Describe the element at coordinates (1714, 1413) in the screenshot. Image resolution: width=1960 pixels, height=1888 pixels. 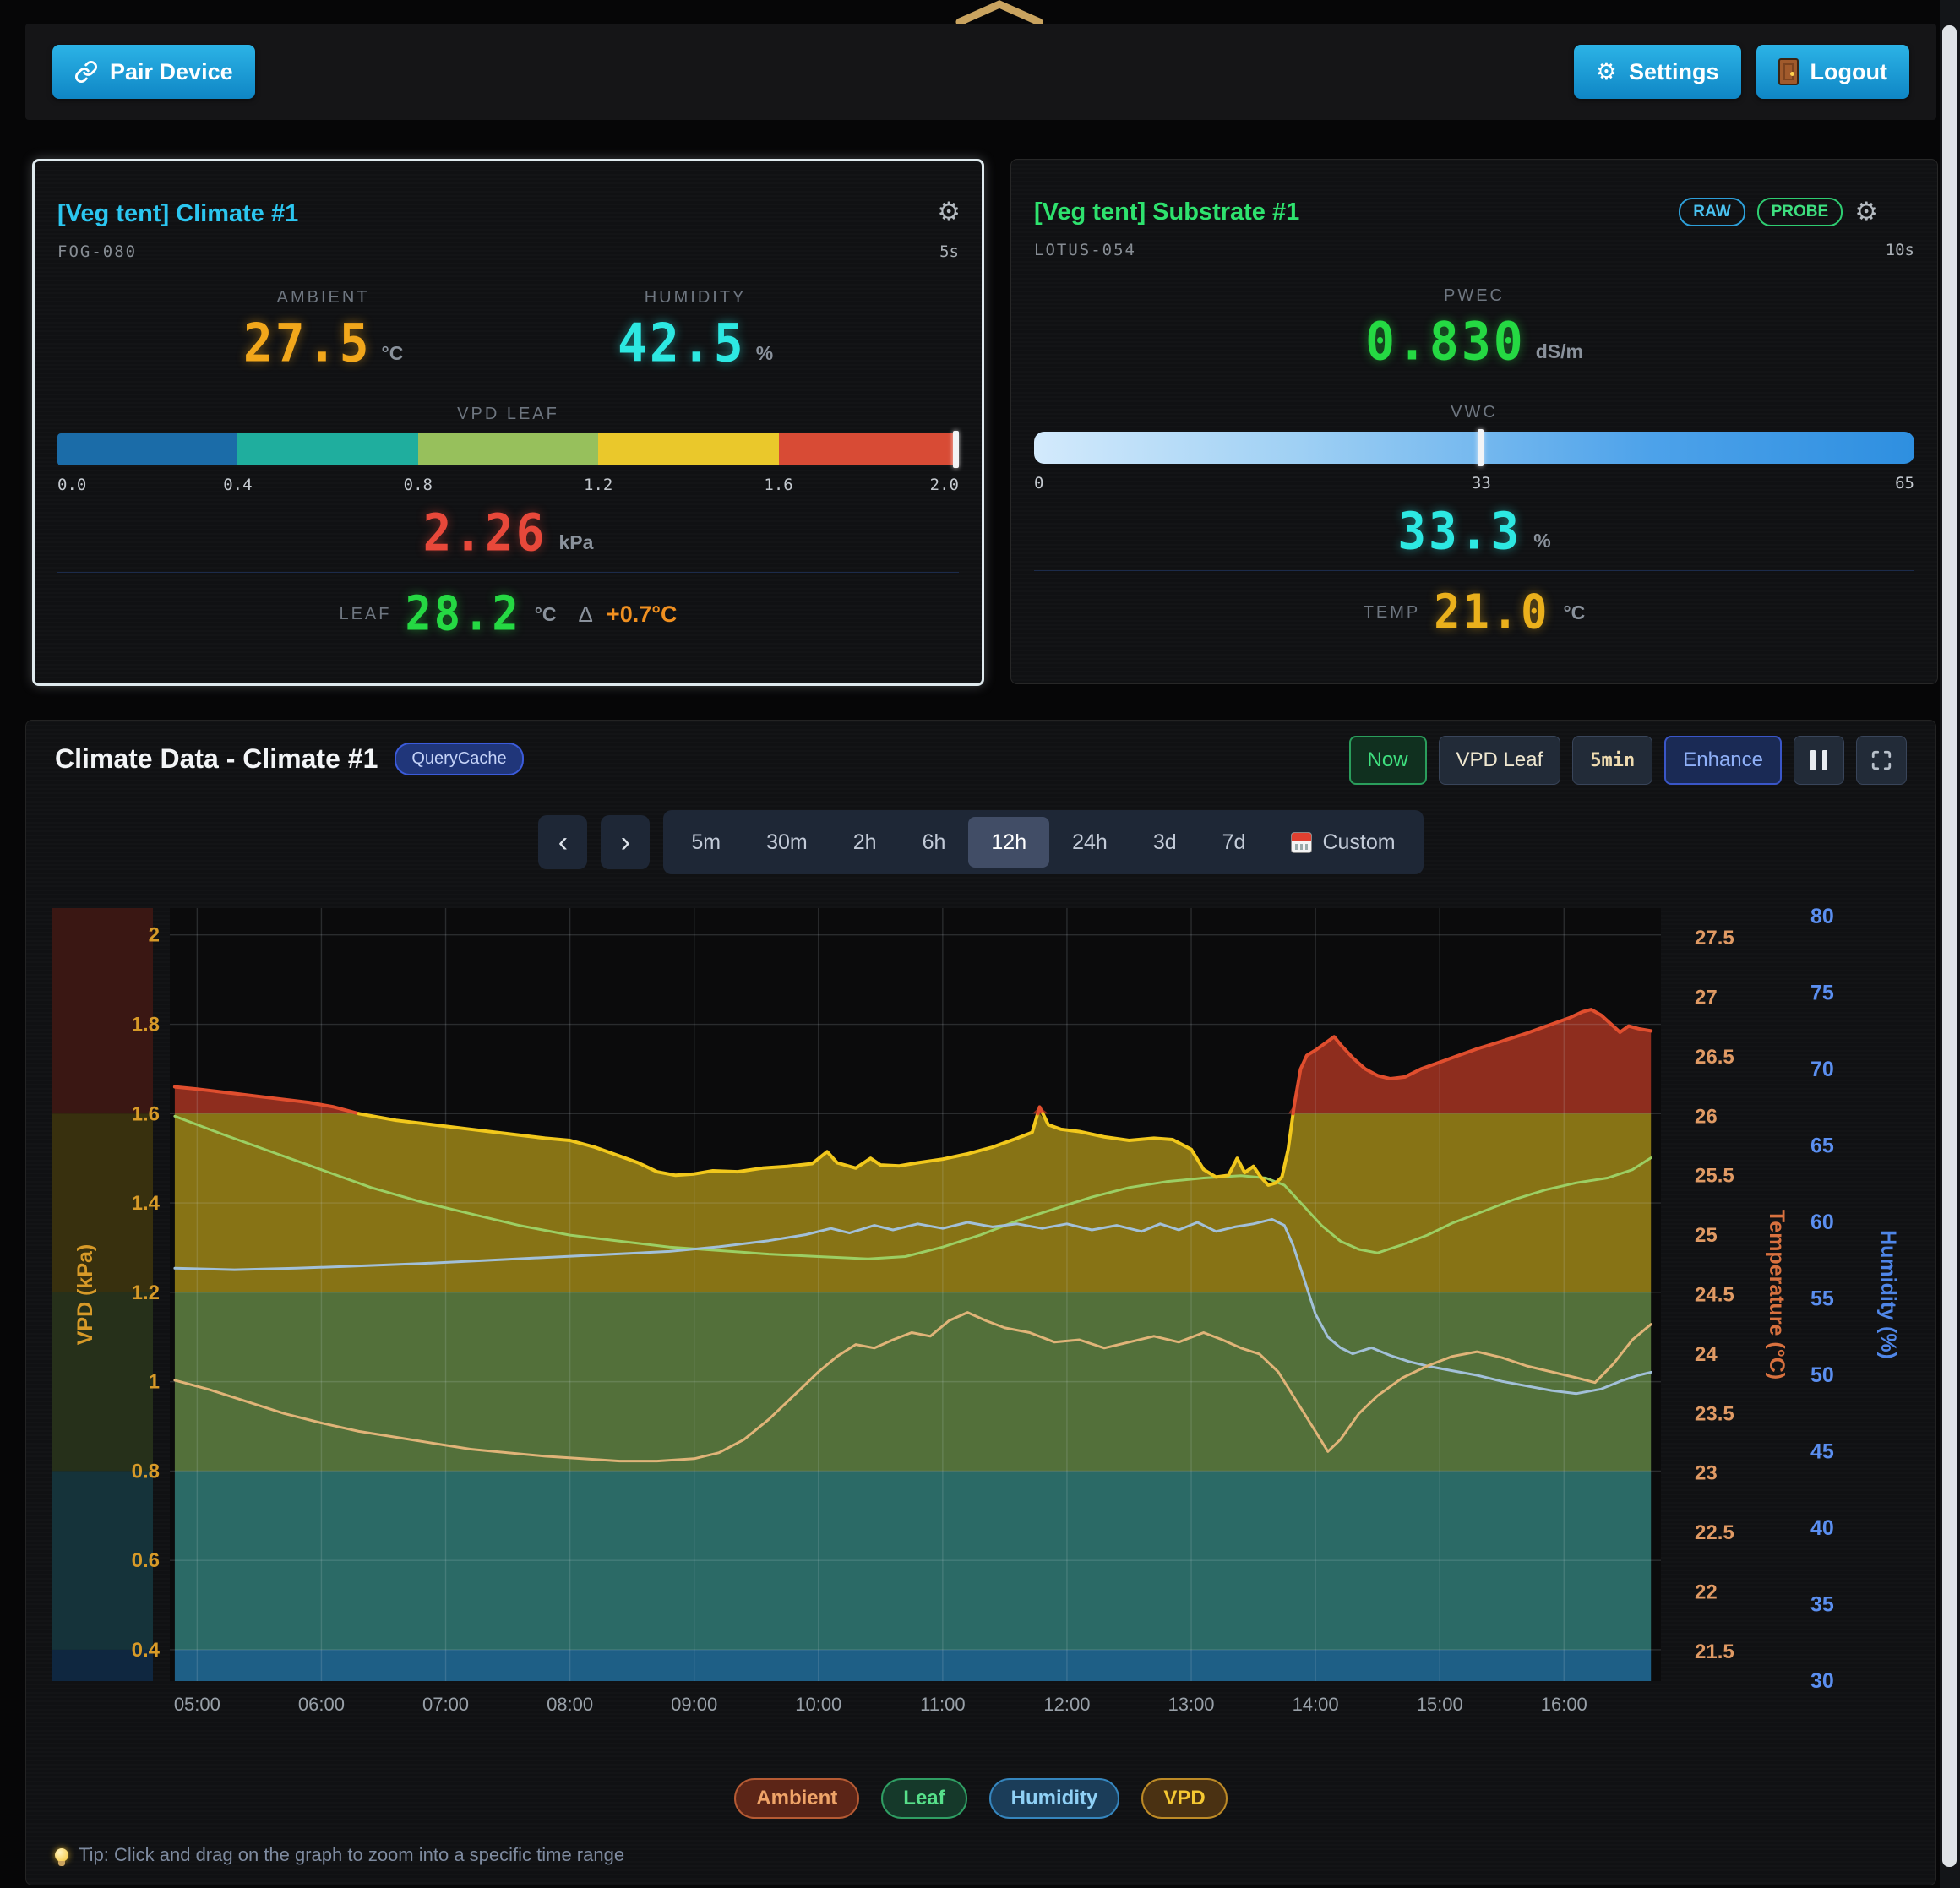
I see `temperature-axis-tick: 23.5` at that location.